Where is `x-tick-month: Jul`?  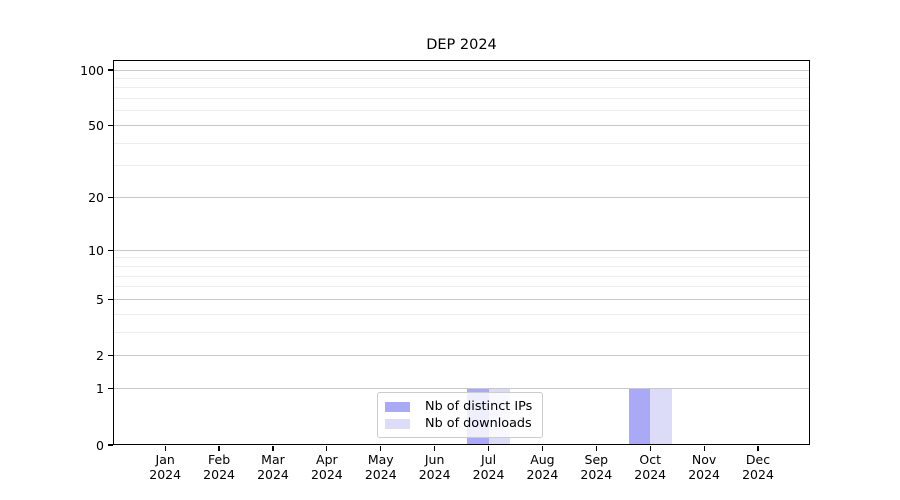 x-tick-month: Jul is located at coordinates (488, 459).